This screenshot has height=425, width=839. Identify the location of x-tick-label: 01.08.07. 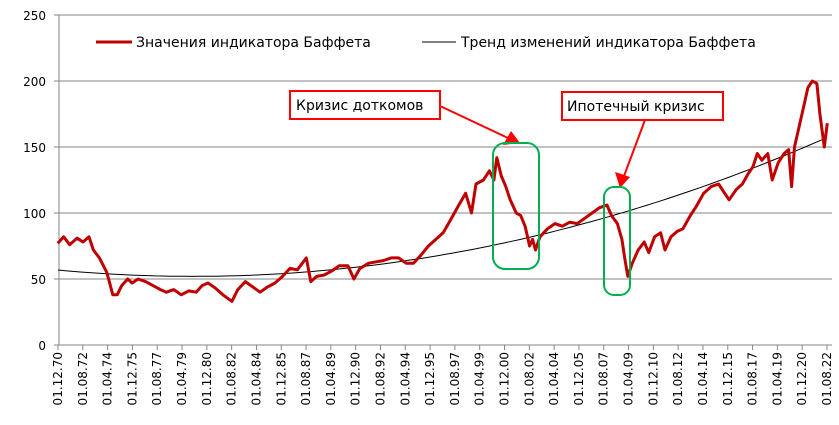
(604, 378).